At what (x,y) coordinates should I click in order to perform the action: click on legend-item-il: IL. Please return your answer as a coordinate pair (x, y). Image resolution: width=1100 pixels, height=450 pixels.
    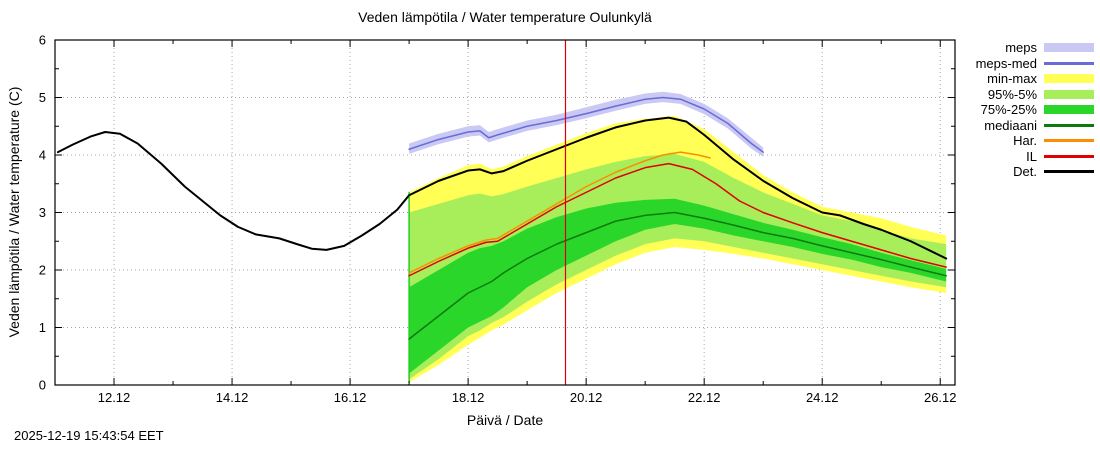
    Looking at the image, I should click on (1027, 157).